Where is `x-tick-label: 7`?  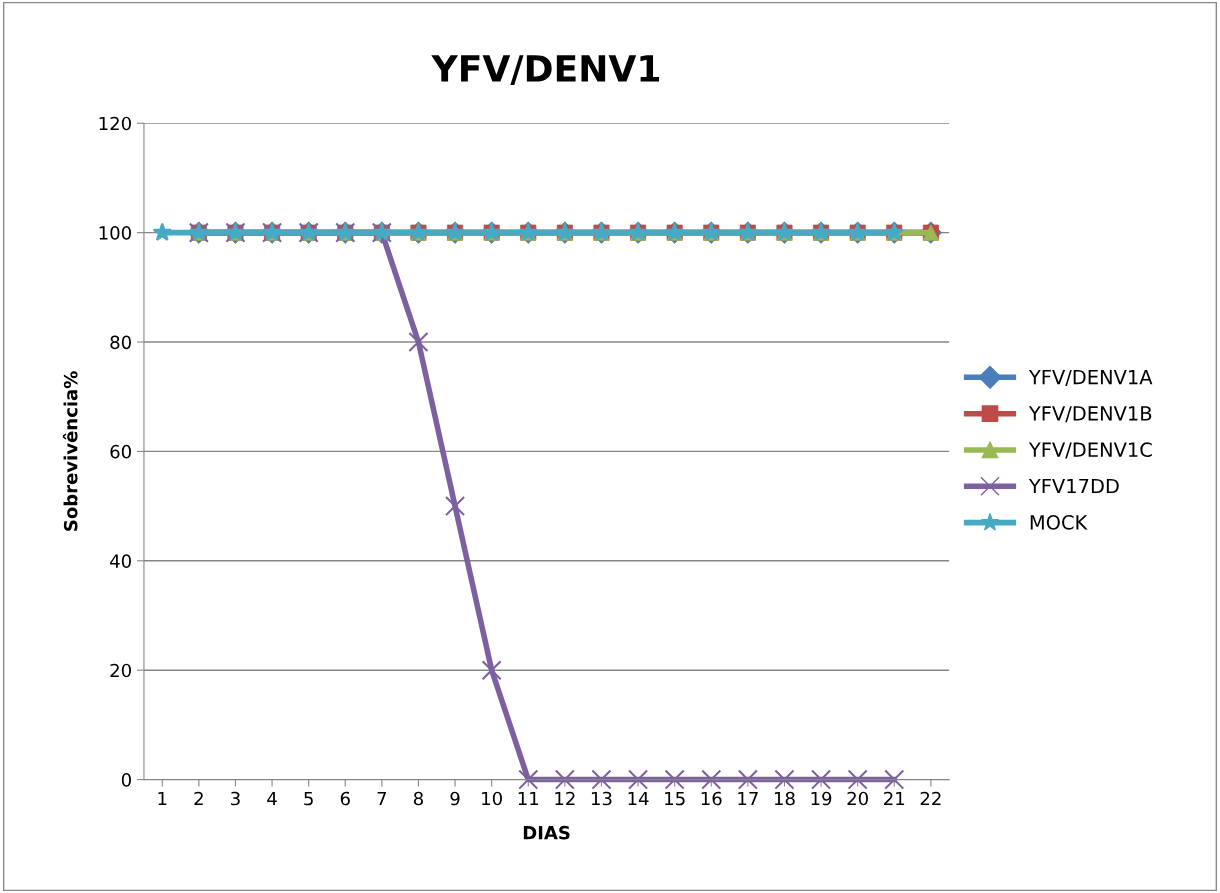 x-tick-label: 7 is located at coordinates (382, 798).